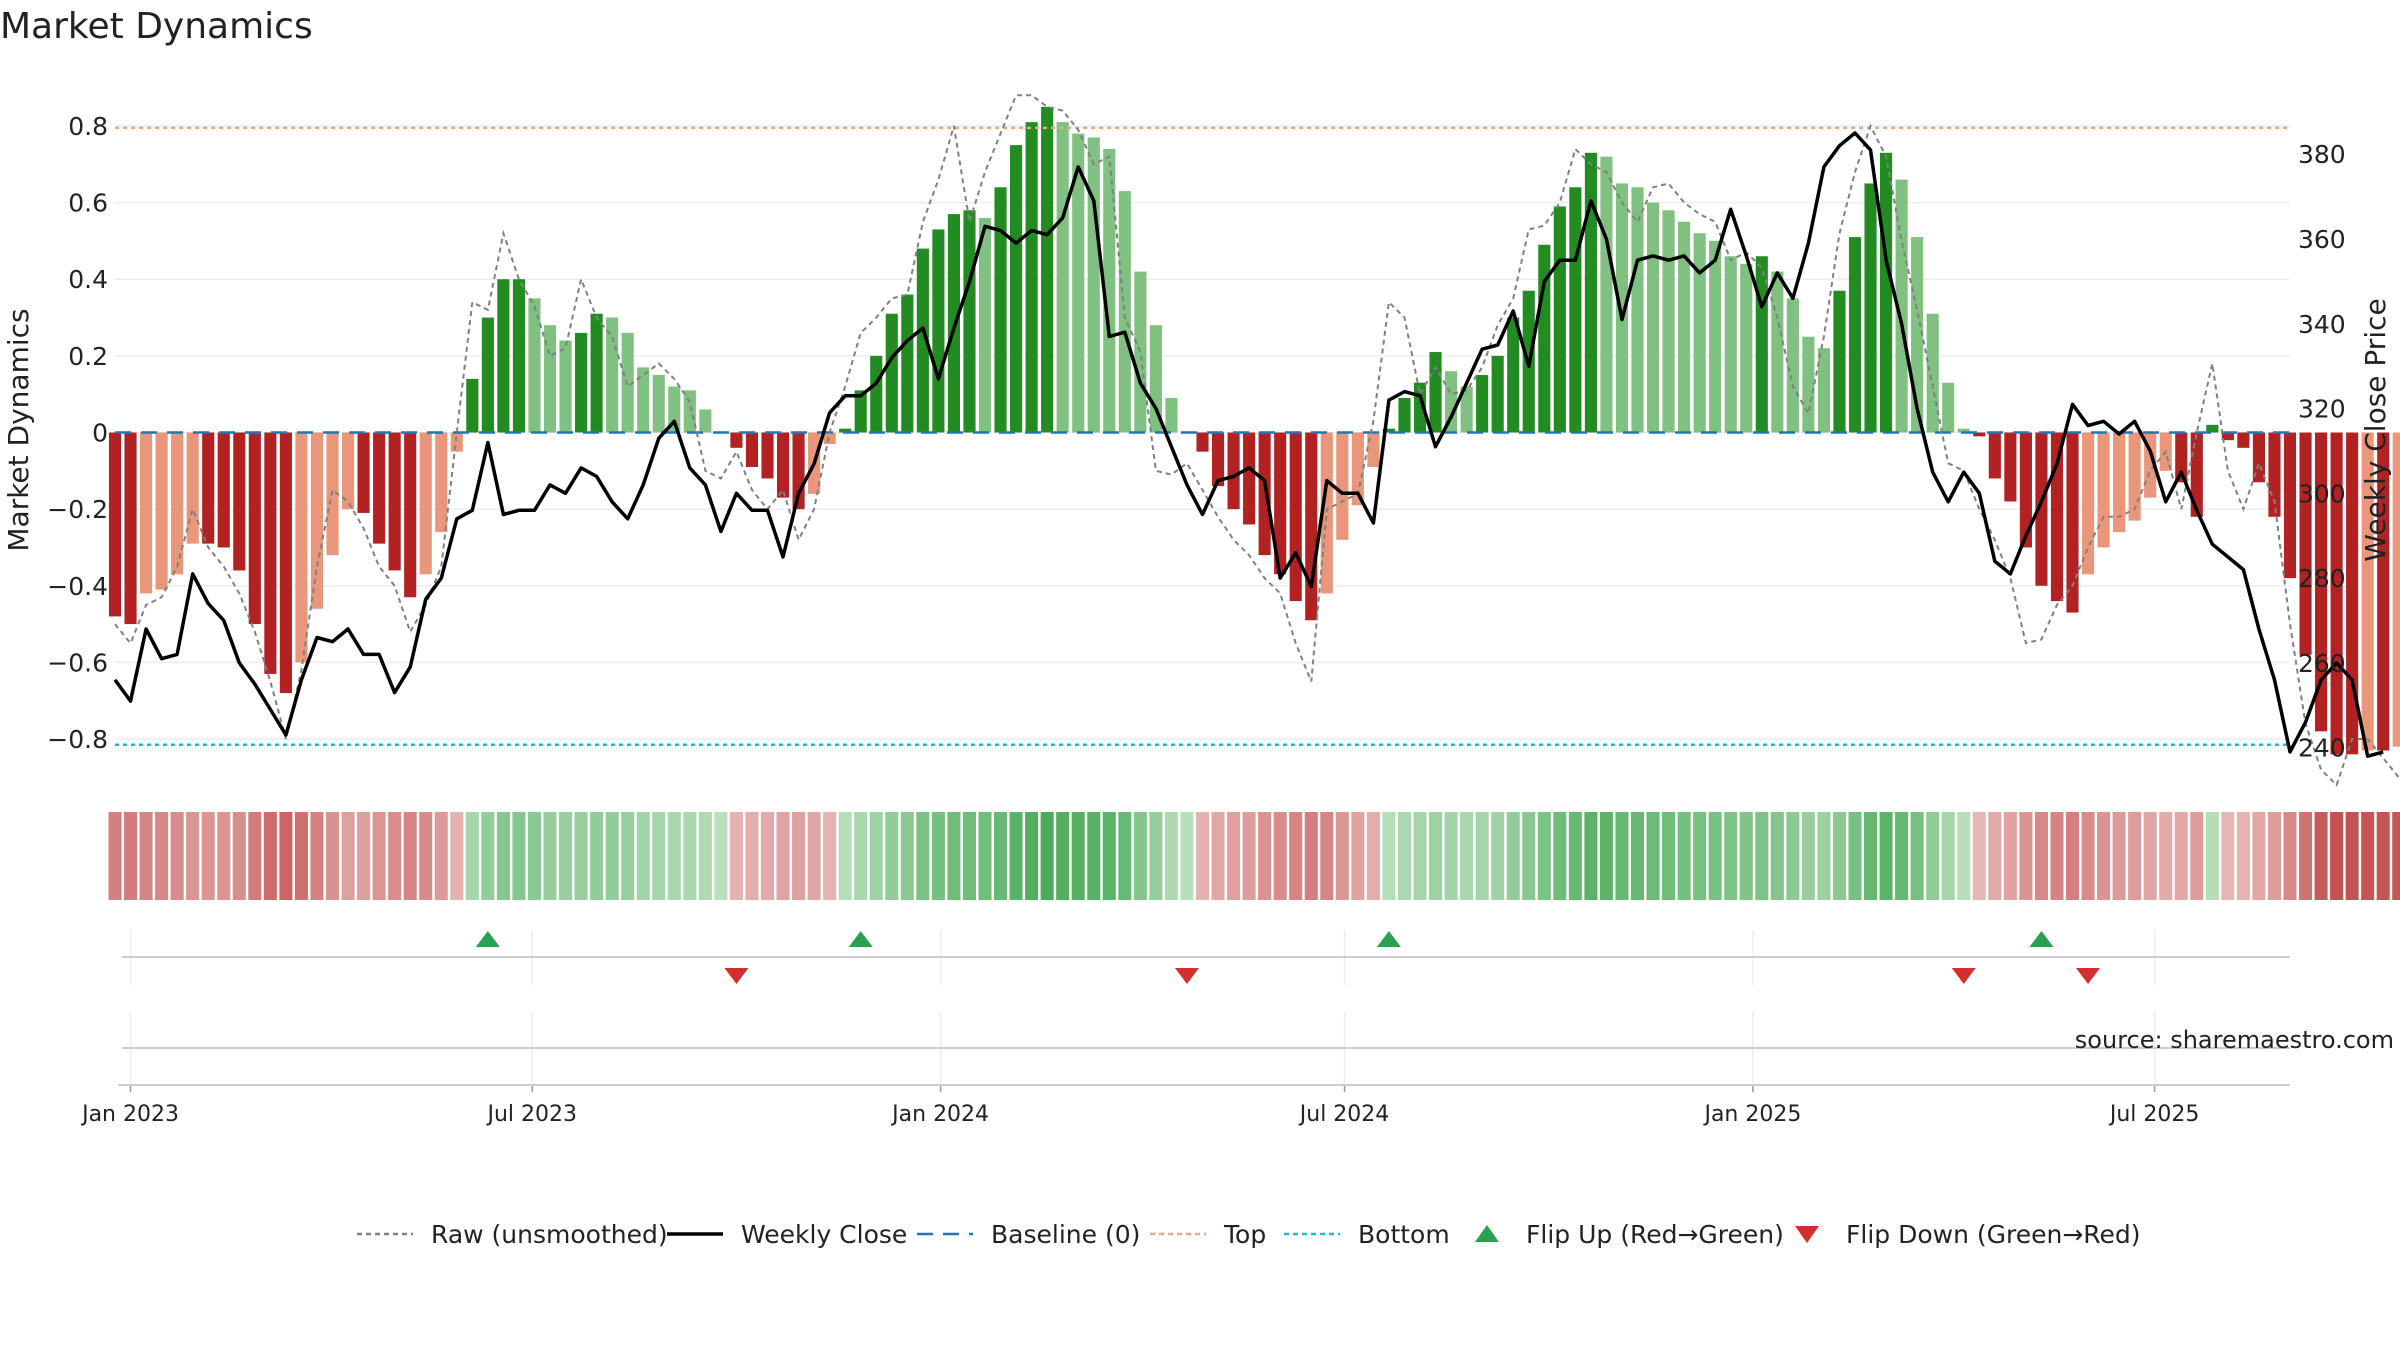  Describe the element at coordinates (1655, 1234) in the screenshot. I see `legend-label: Flip Up (Red→Green)` at that location.